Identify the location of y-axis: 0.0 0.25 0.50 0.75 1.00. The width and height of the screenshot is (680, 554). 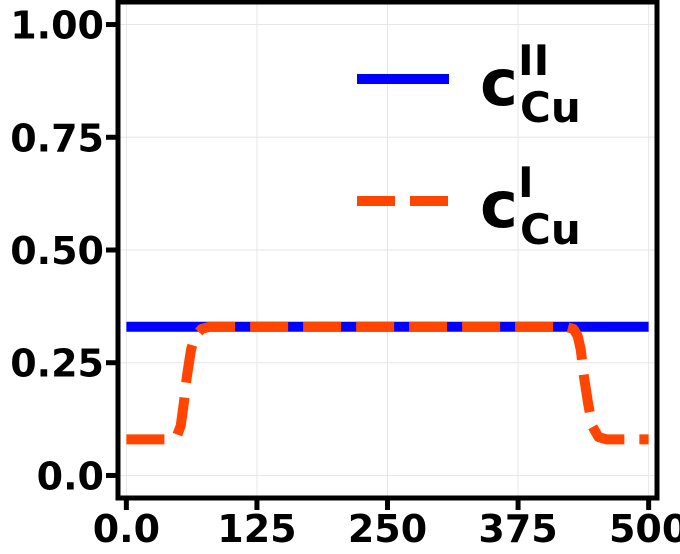
(64, 251).